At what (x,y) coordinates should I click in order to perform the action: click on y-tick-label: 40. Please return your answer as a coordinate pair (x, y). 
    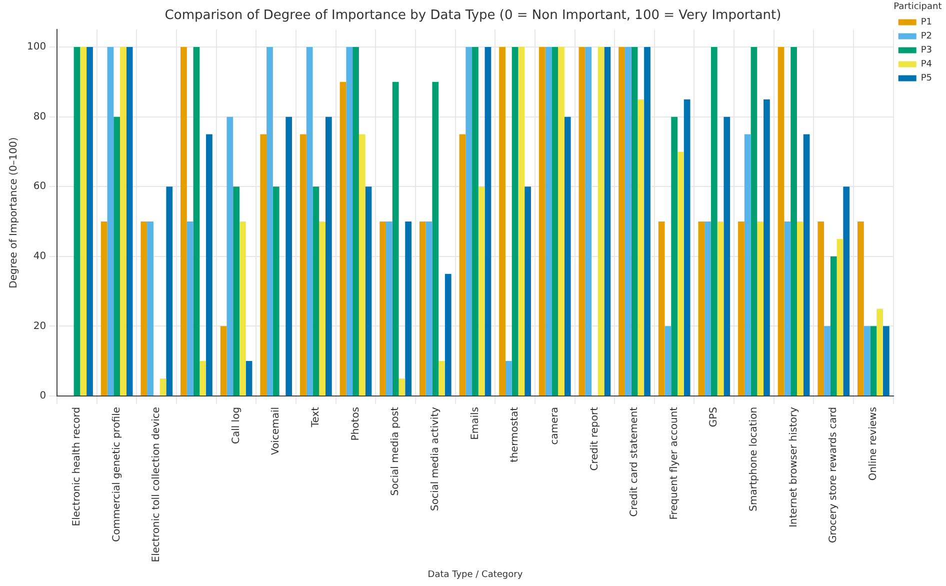
    Looking at the image, I should click on (39, 256).